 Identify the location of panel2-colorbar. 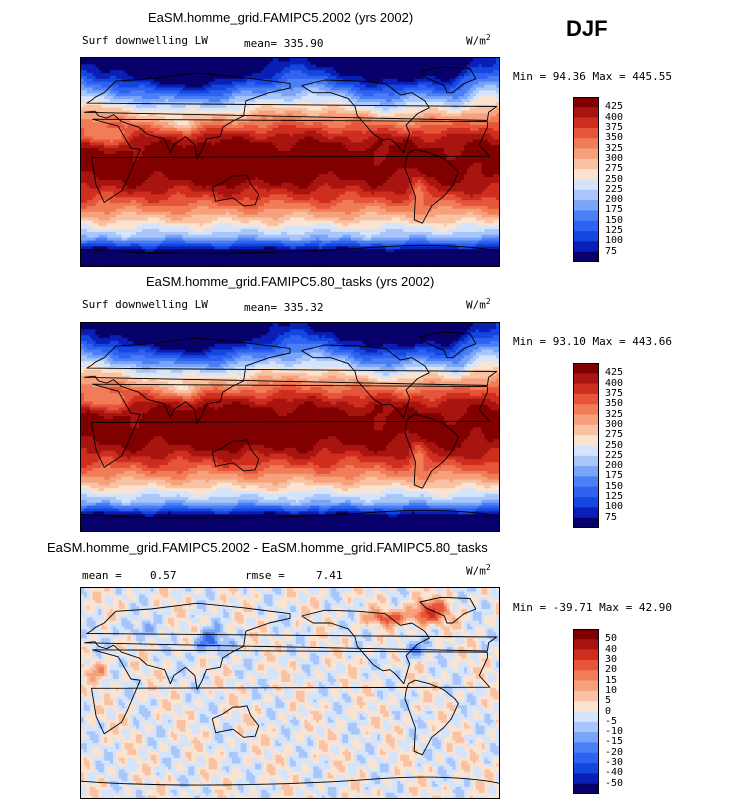
(586, 445).